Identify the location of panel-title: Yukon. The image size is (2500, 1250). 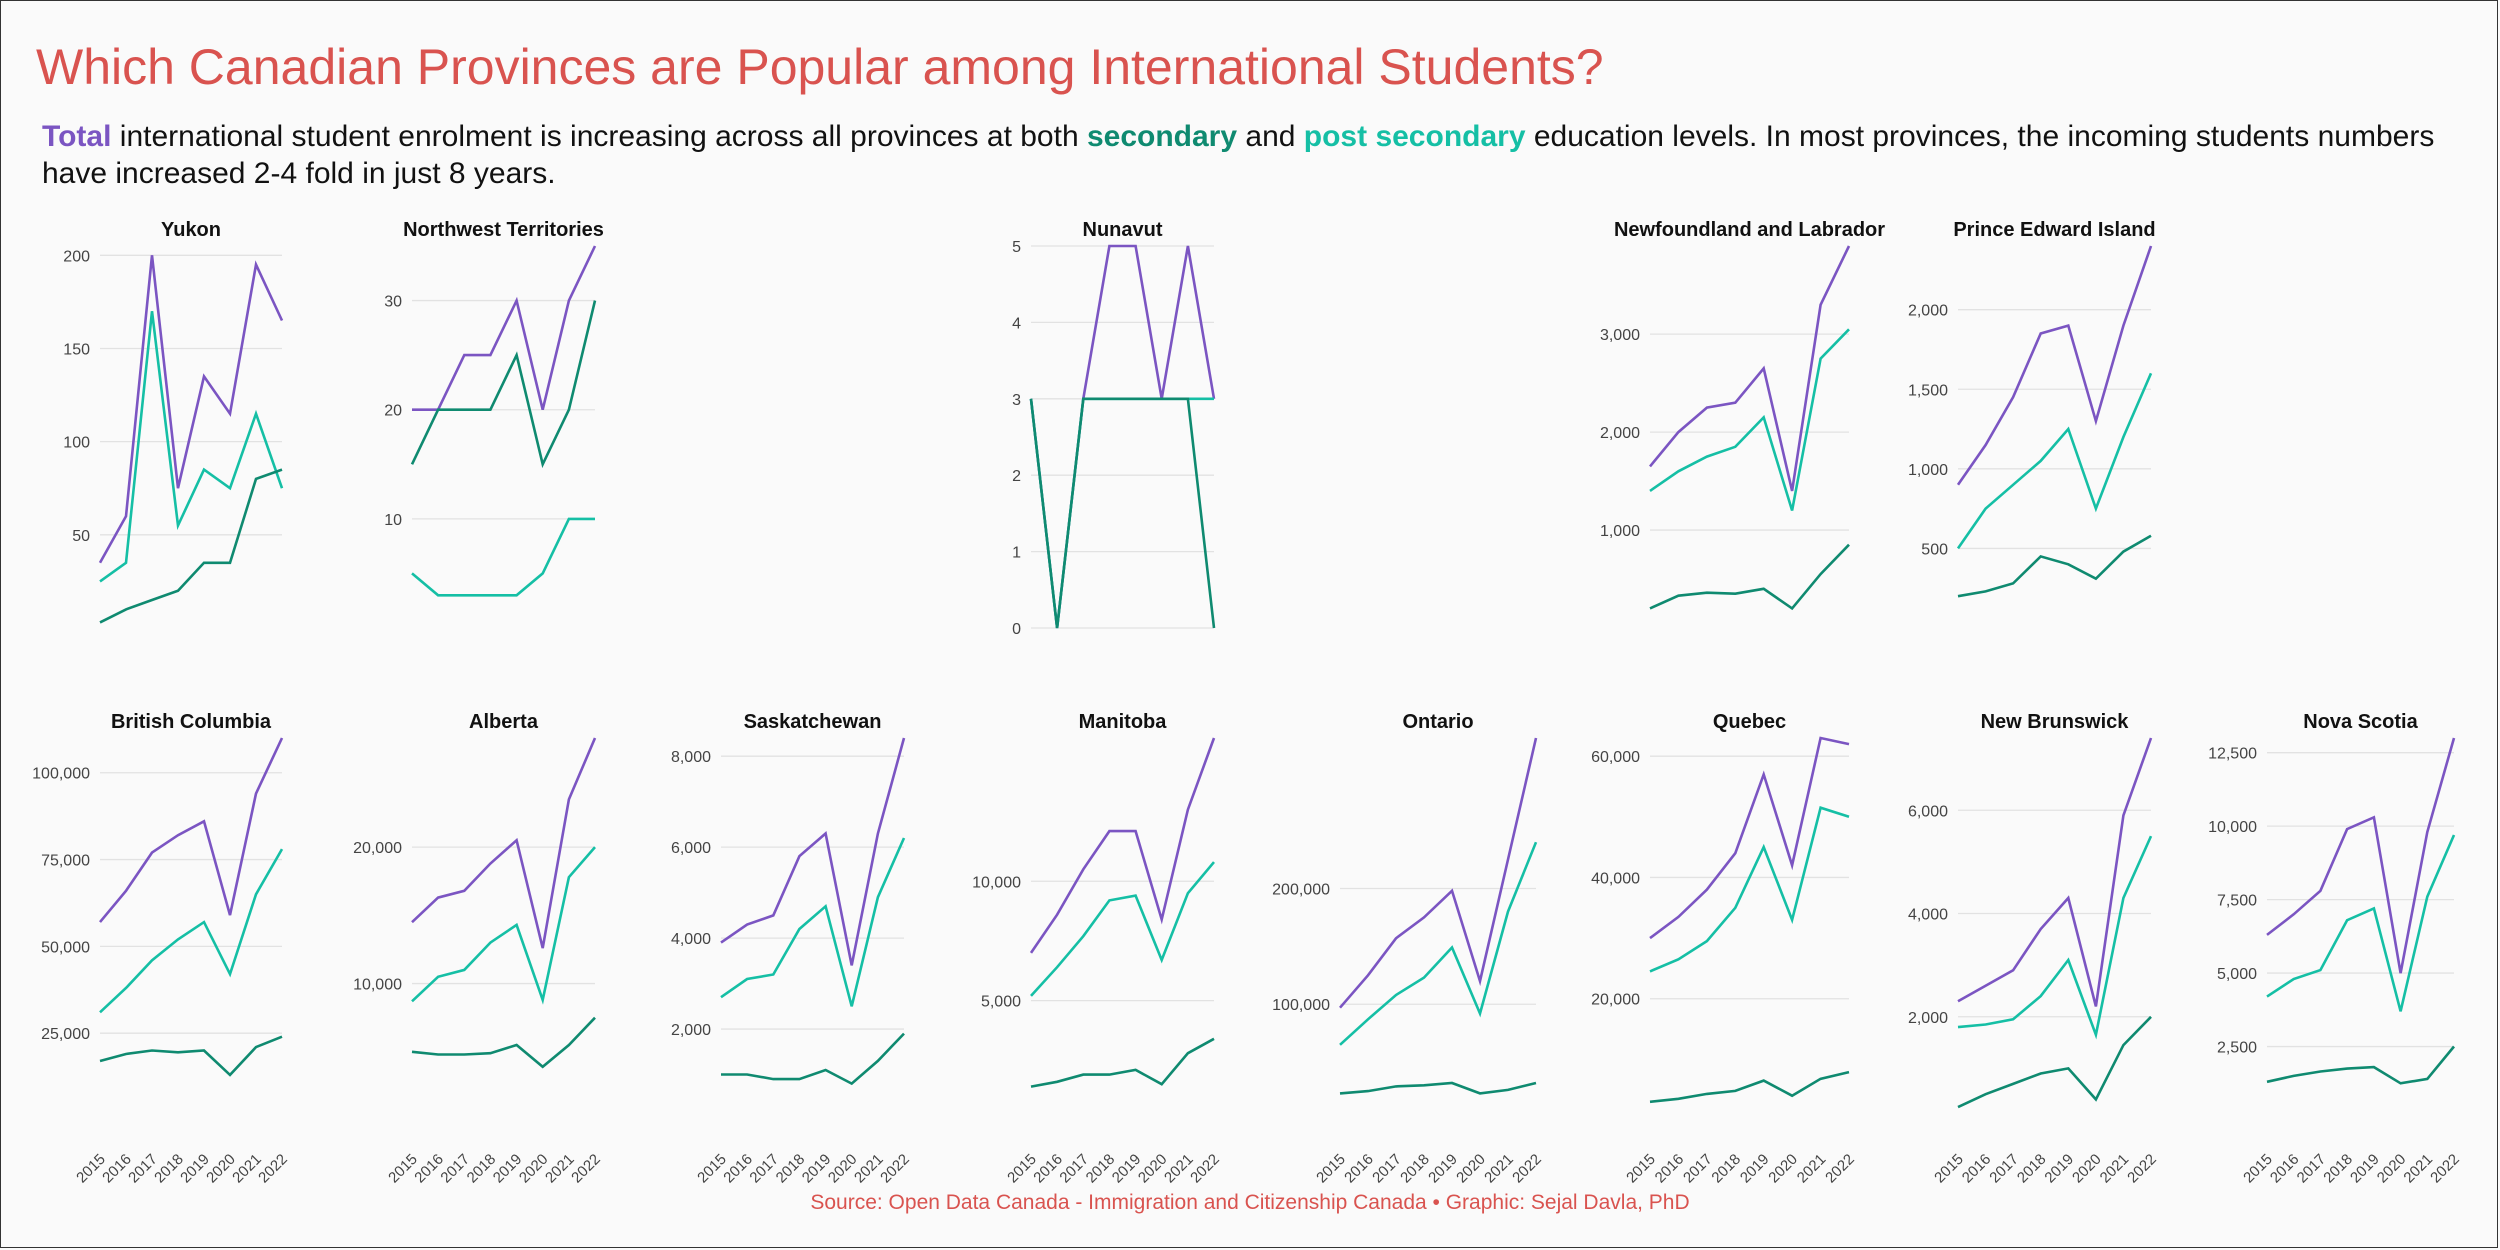
(191, 230).